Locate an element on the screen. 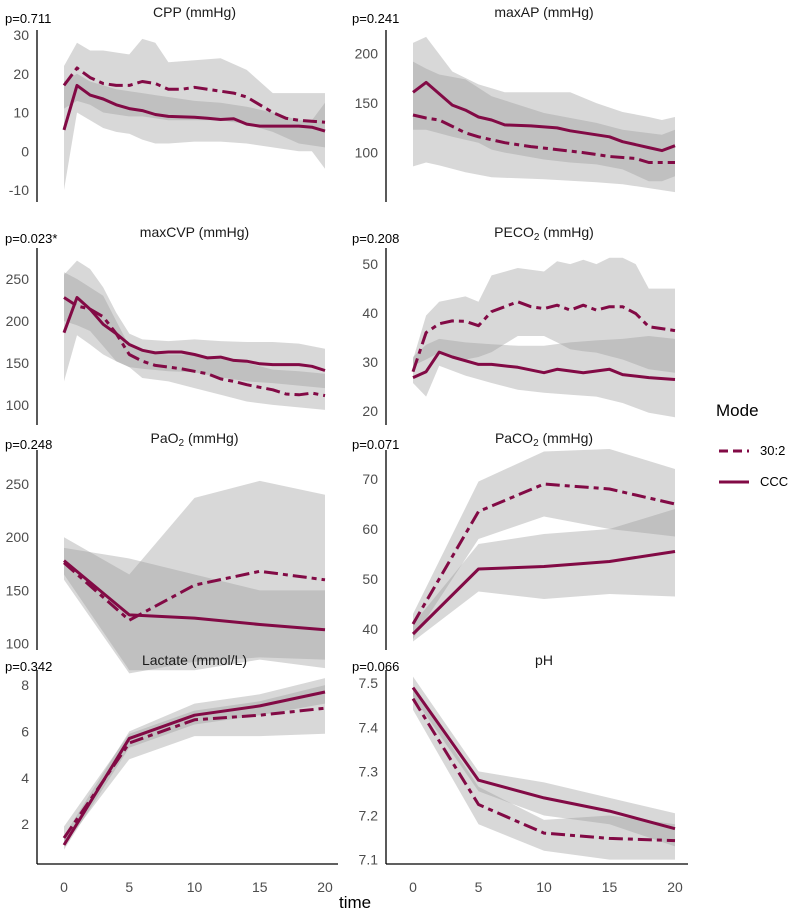  legend-item-30-2: 30:2 is located at coordinates (756, 451).